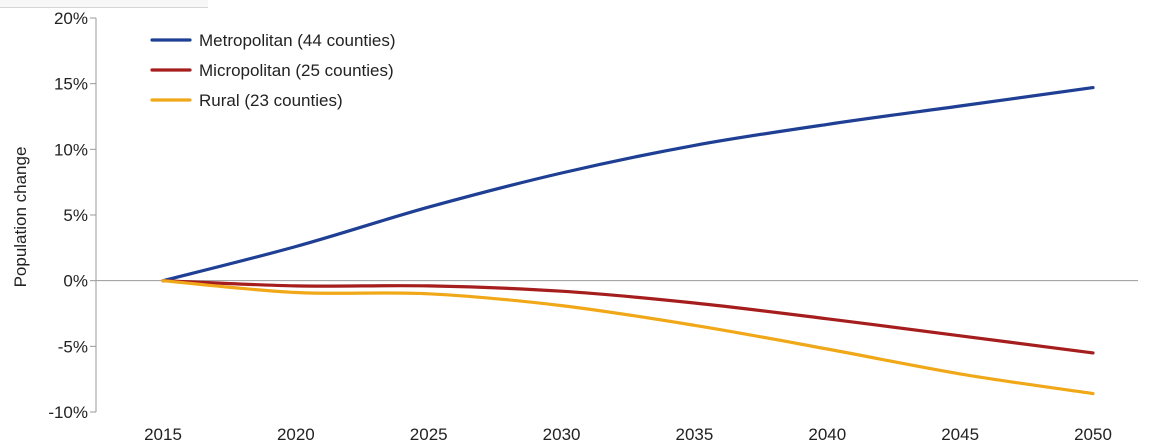 This screenshot has width=1153, height=443. What do you see at coordinates (104, 4) in the screenshot?
I see `window-edge-strip` at bounding box center [104, 4].